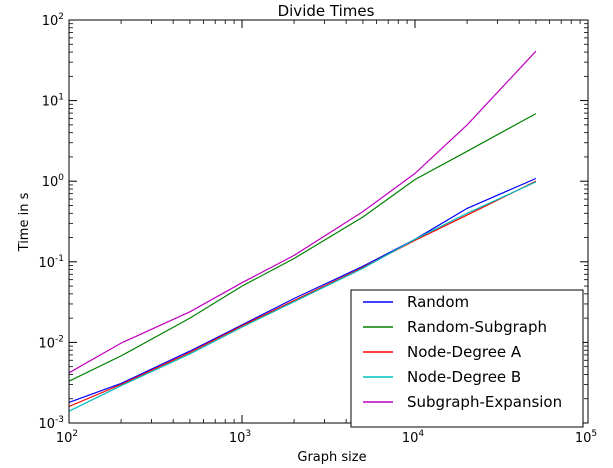  I want to click on x-tick-label: 10², so click(67, 437).